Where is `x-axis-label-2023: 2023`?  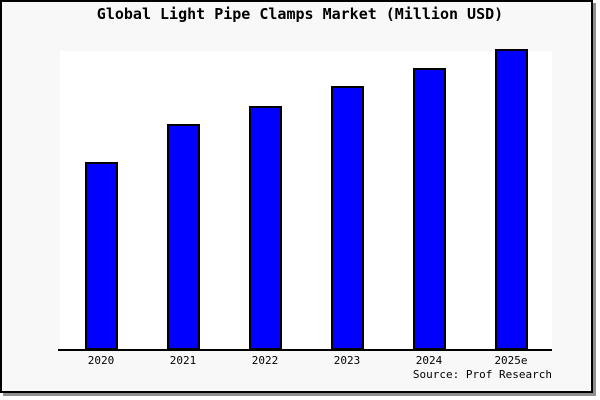
x-axis-label-2023: 2023 is located at coordinates (347, 360).